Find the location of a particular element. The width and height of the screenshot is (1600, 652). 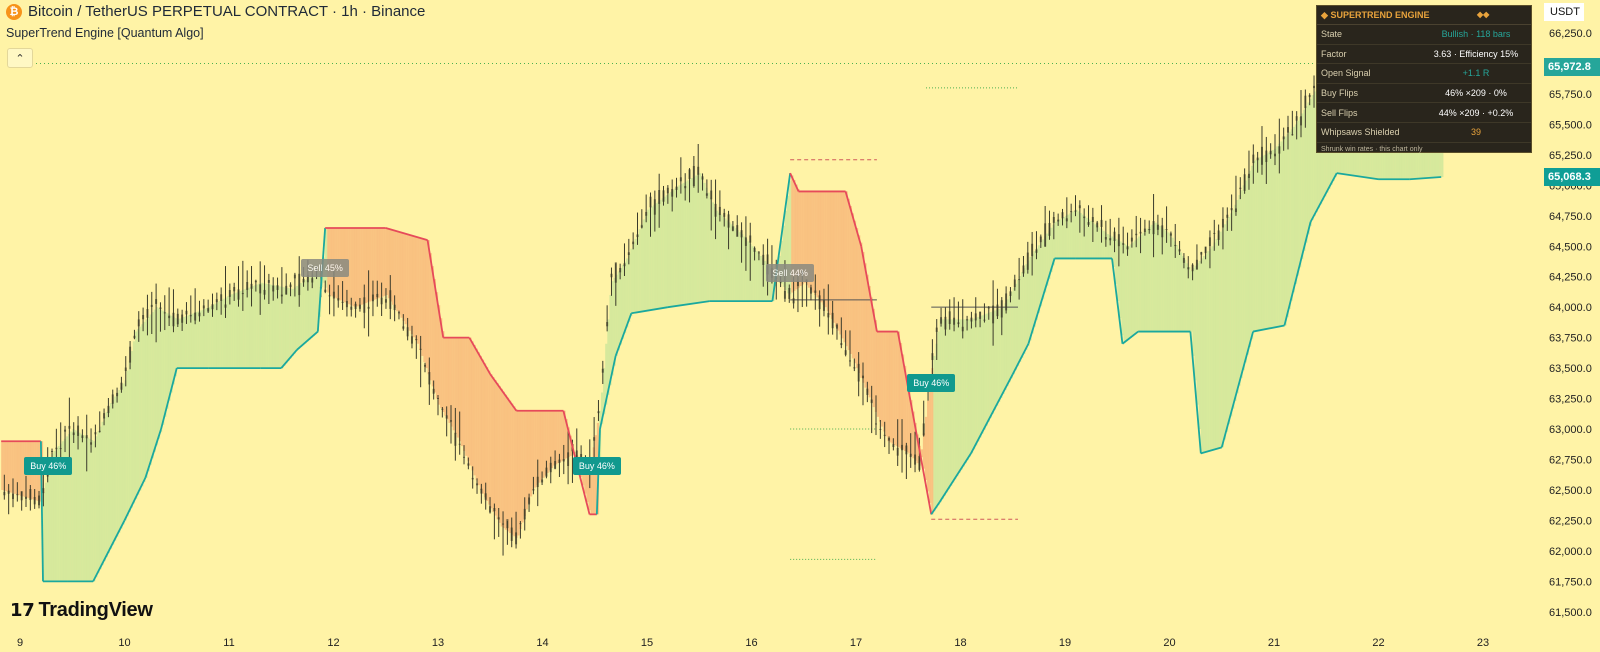

currency-unit: USDT is located at coordinates (1564, 12).